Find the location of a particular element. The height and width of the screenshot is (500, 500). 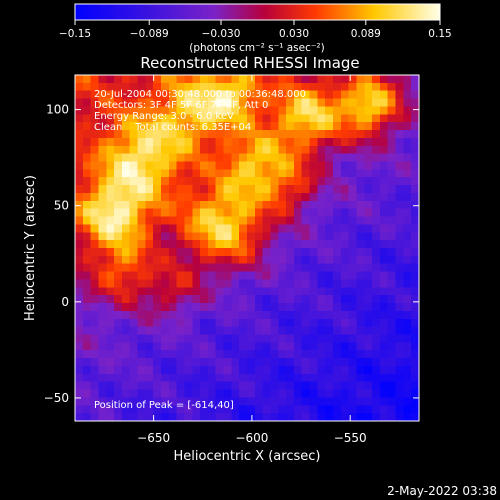

footer-timestamp: 2-May-2022 03:38 is located at coordinates (442, 491).